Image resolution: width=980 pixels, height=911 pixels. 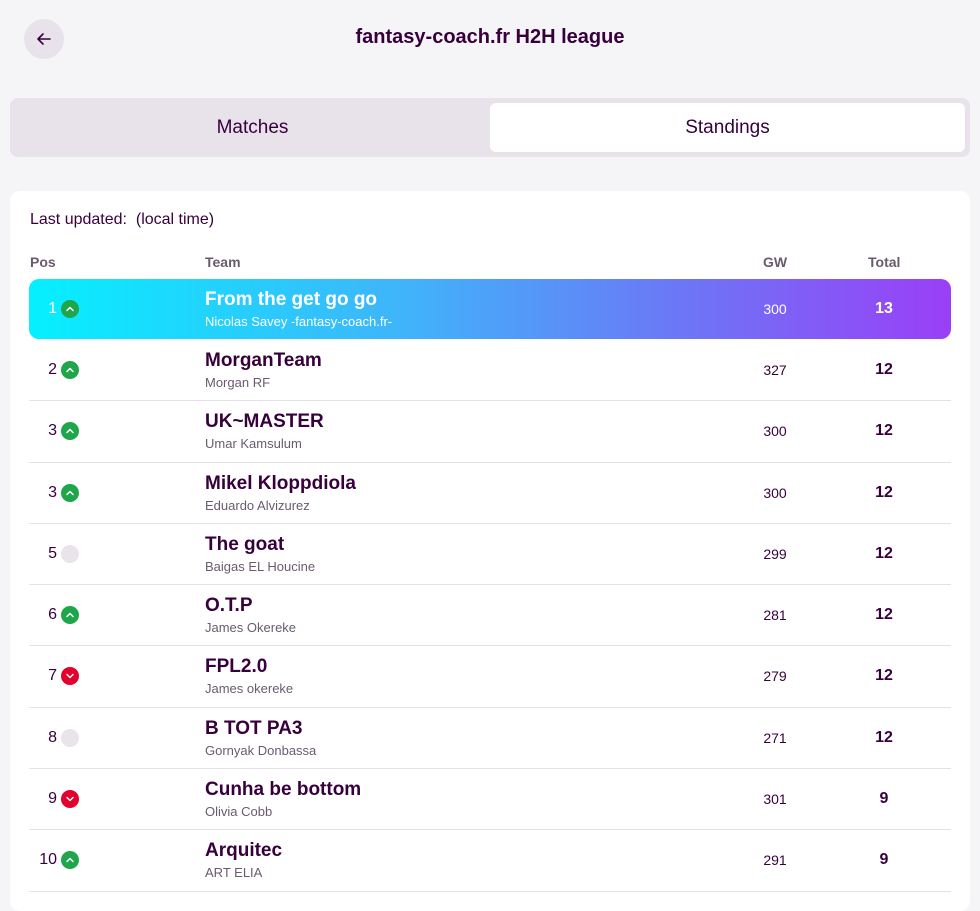 What do you see at coordinates (251, 628) in the screenshot?
I see `manager-name: James Okereke` at bounding box center [251, 628].